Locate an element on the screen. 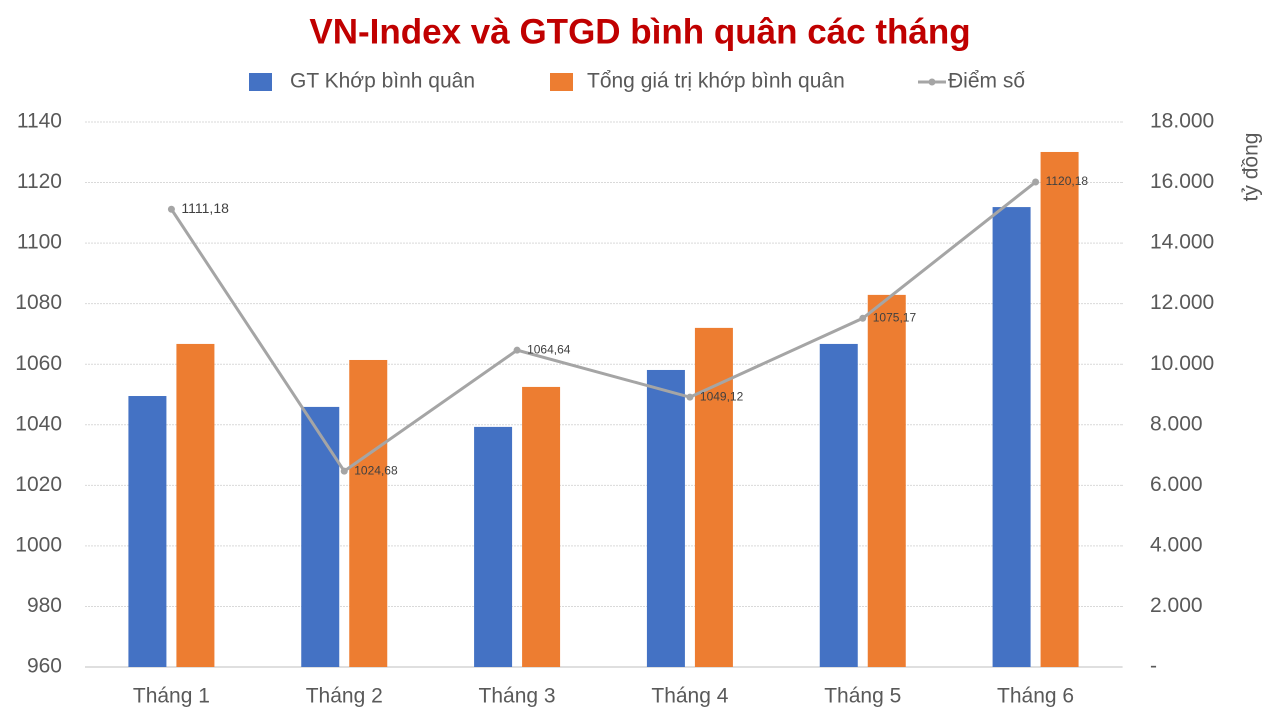 The image size is (1280, 720). legend-label: Điểm số is located at coordinates (986, 81).